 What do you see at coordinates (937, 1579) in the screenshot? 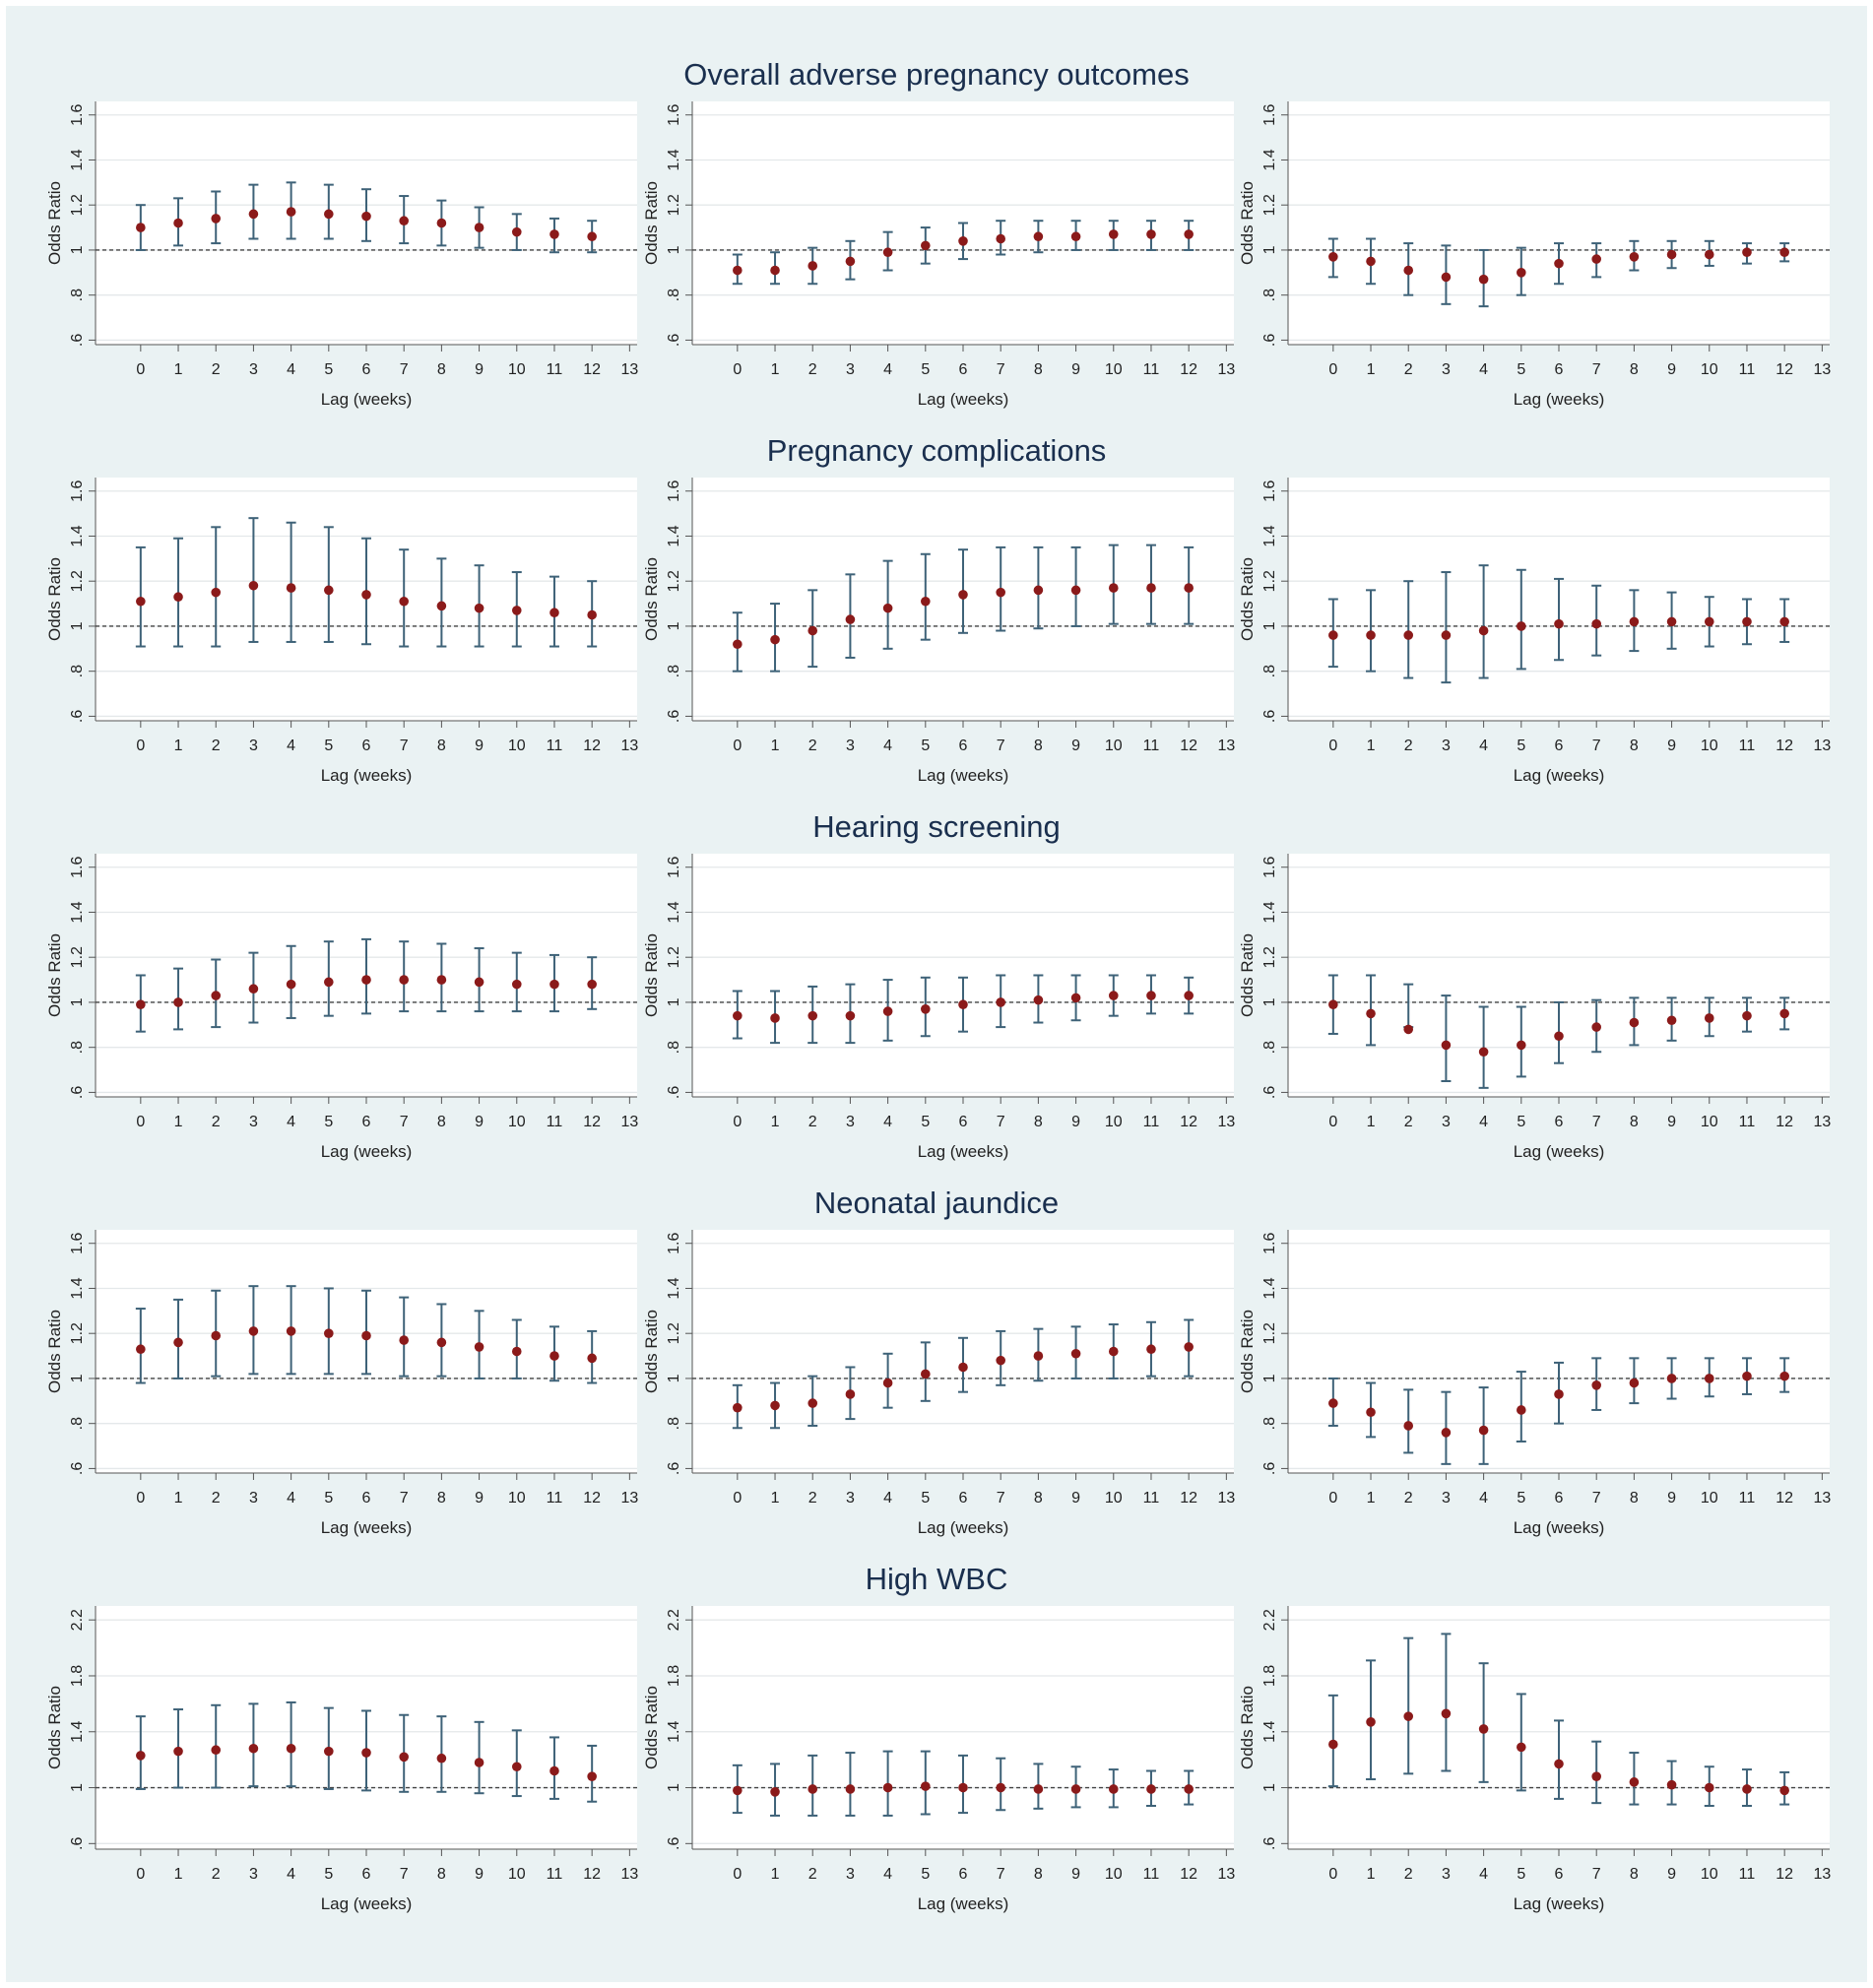
I see `row-title: High WBC` at bounding box center [937, 1579].